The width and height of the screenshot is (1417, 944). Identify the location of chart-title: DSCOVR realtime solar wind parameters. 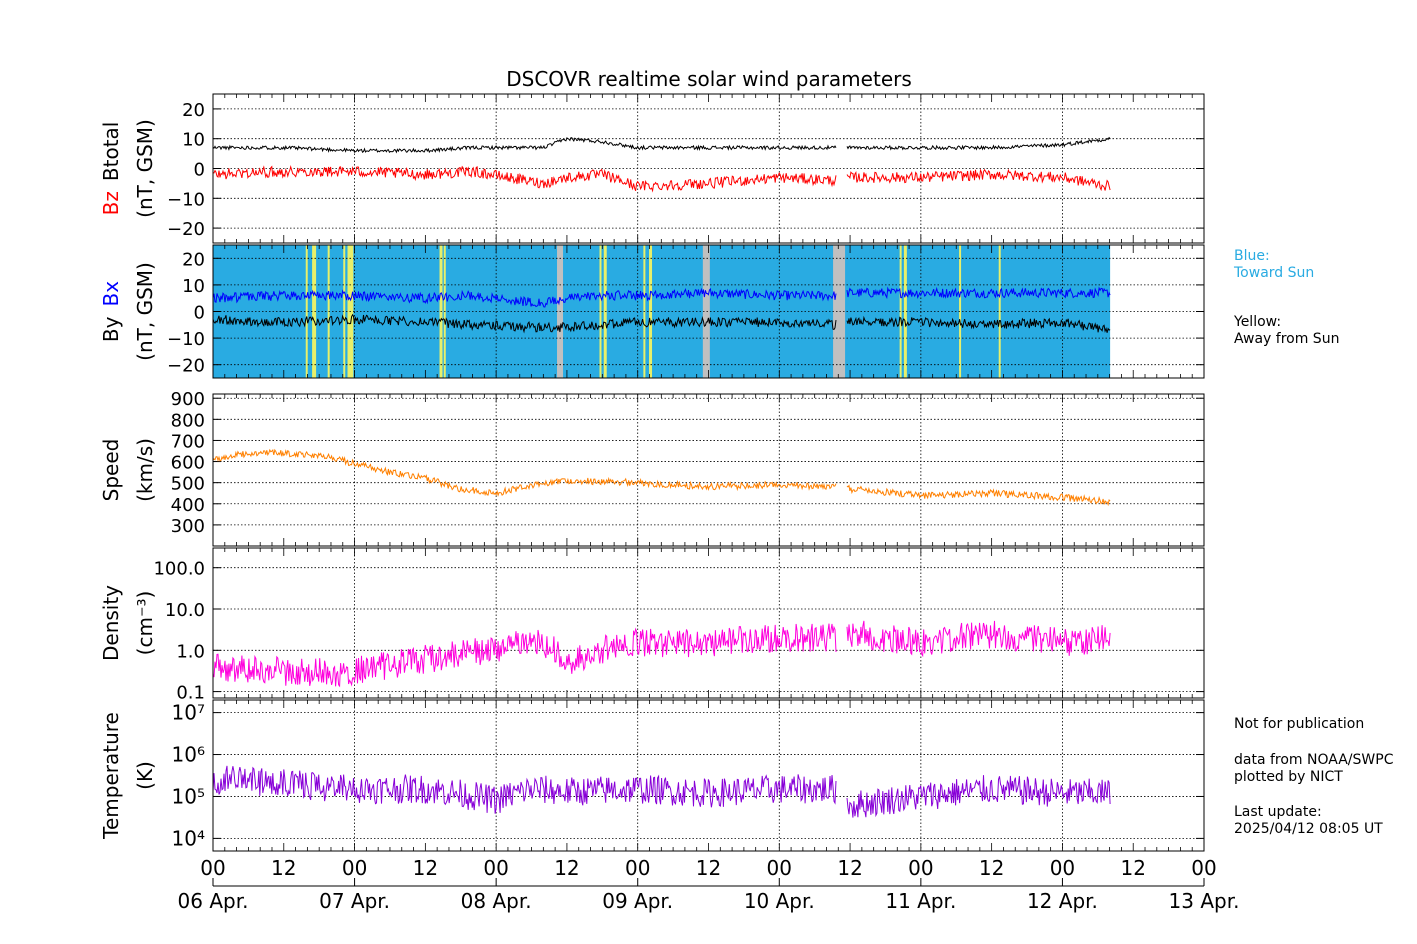
(709, 79).